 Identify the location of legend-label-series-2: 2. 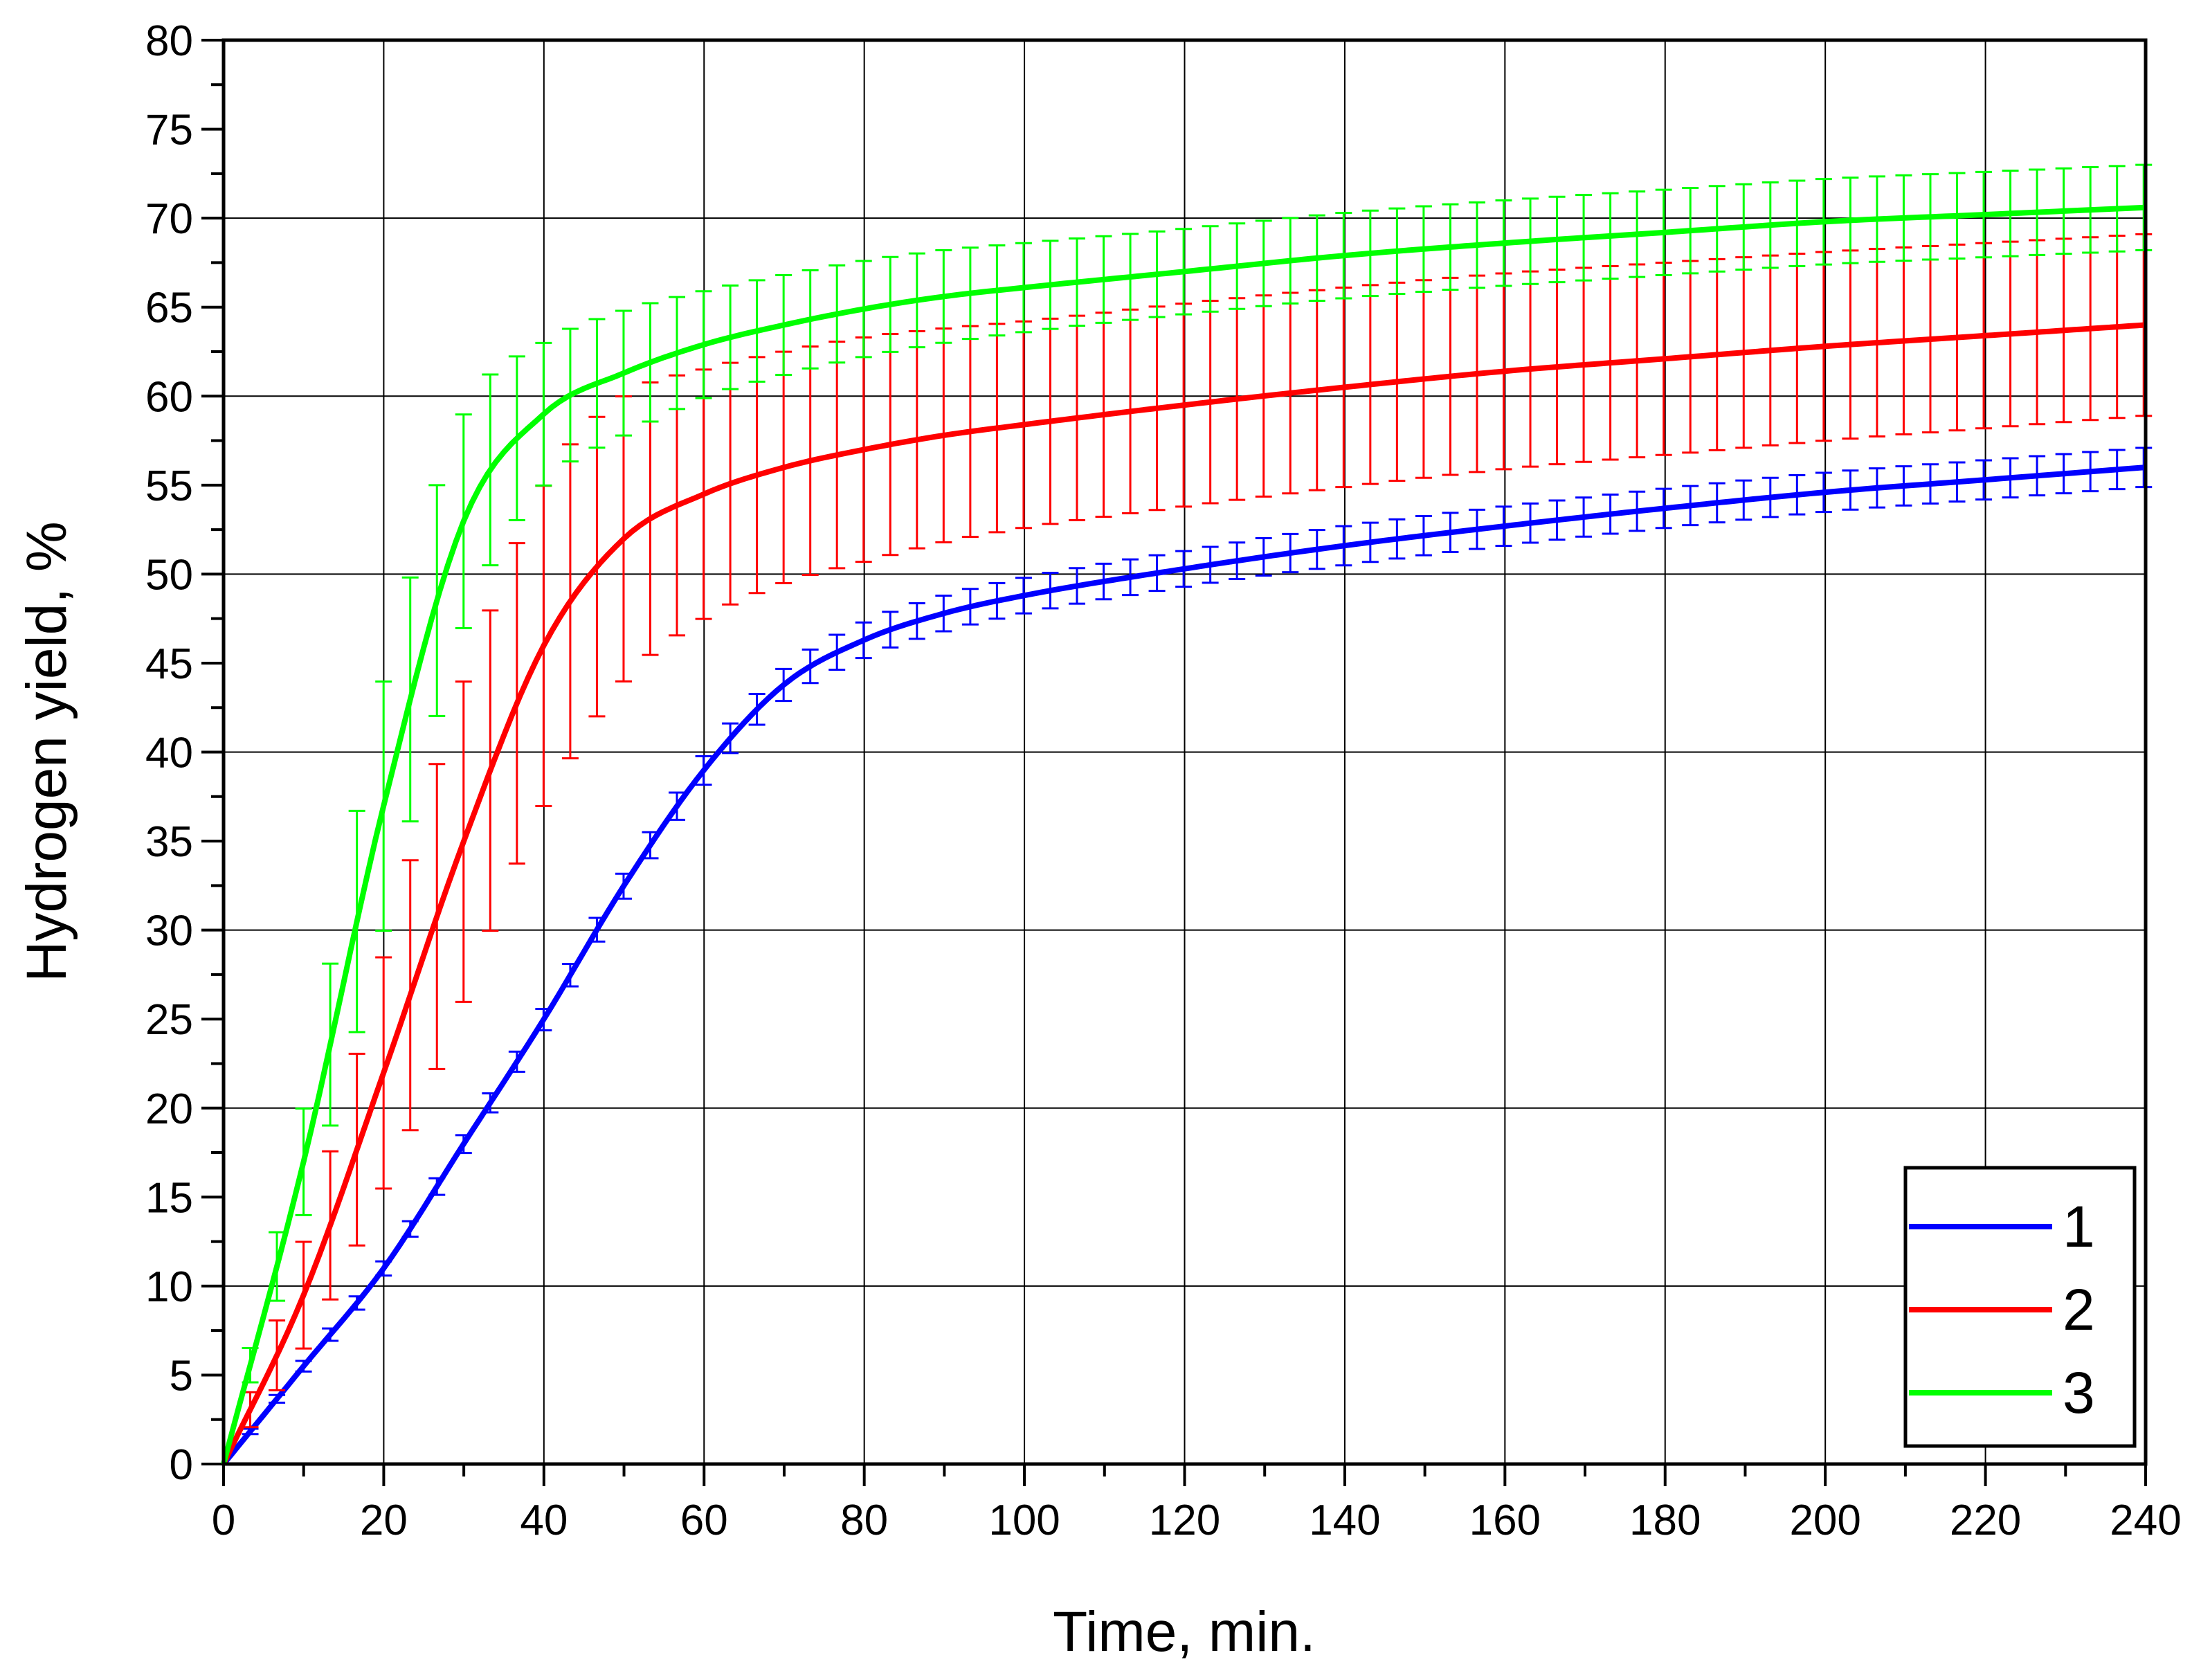
(2079, 1309).